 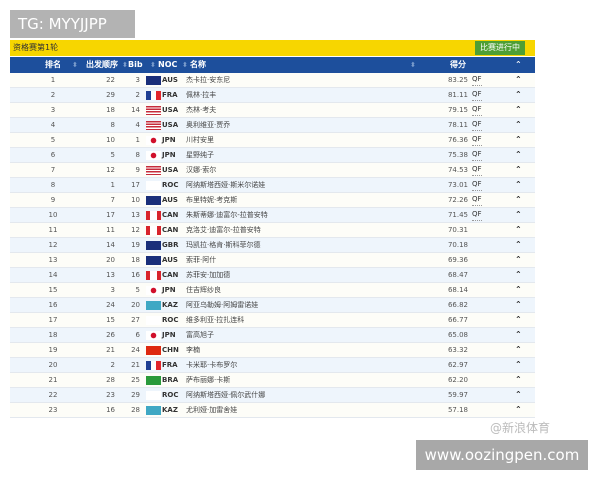 I want to click on athlete-name: 朱斯蒂娜·迪富尔-拉普安特, so click(x=227, y=215).